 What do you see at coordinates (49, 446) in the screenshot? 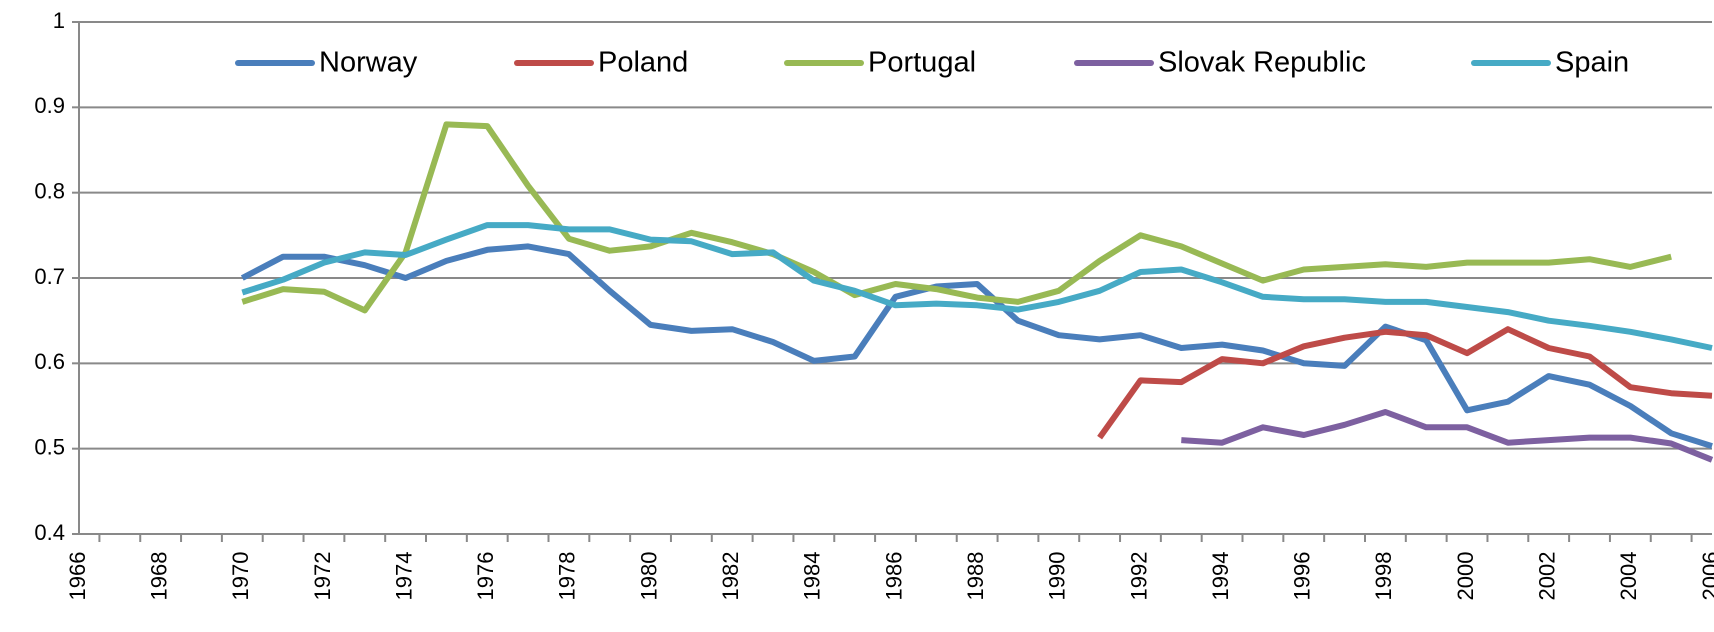
I see `y-tick-label: 0.5` at bounding box center [49, 446].